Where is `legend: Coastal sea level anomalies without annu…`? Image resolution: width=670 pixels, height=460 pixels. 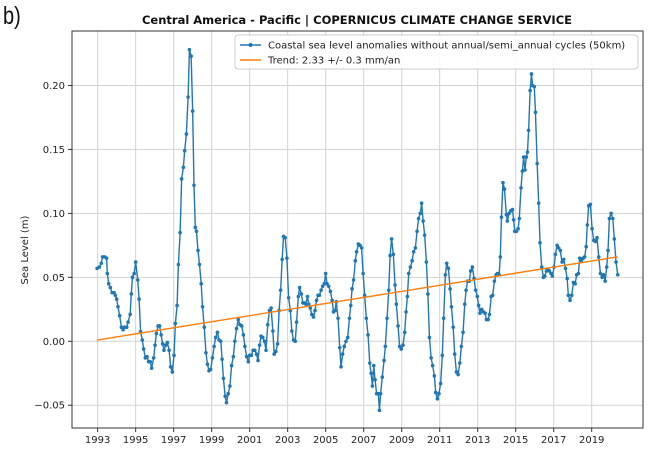
legend: Coastal sea level anomalies without annu… is located at coordinates (436, 52).